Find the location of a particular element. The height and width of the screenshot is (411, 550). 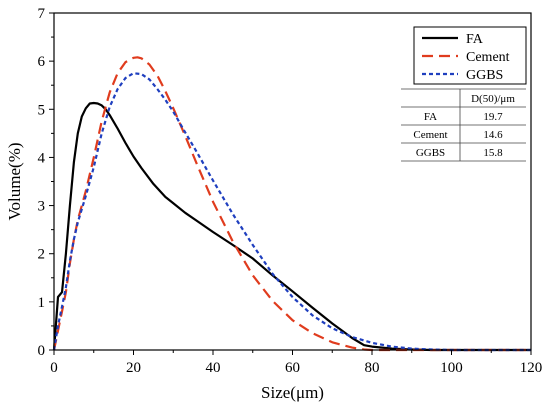

x-tick-label: 80 is located at coordinates (372, 368).